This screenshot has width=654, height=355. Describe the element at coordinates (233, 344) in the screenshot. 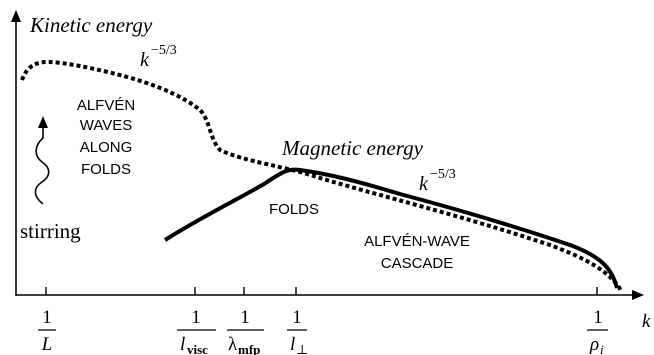

I see `svg-text: λ` at that location.